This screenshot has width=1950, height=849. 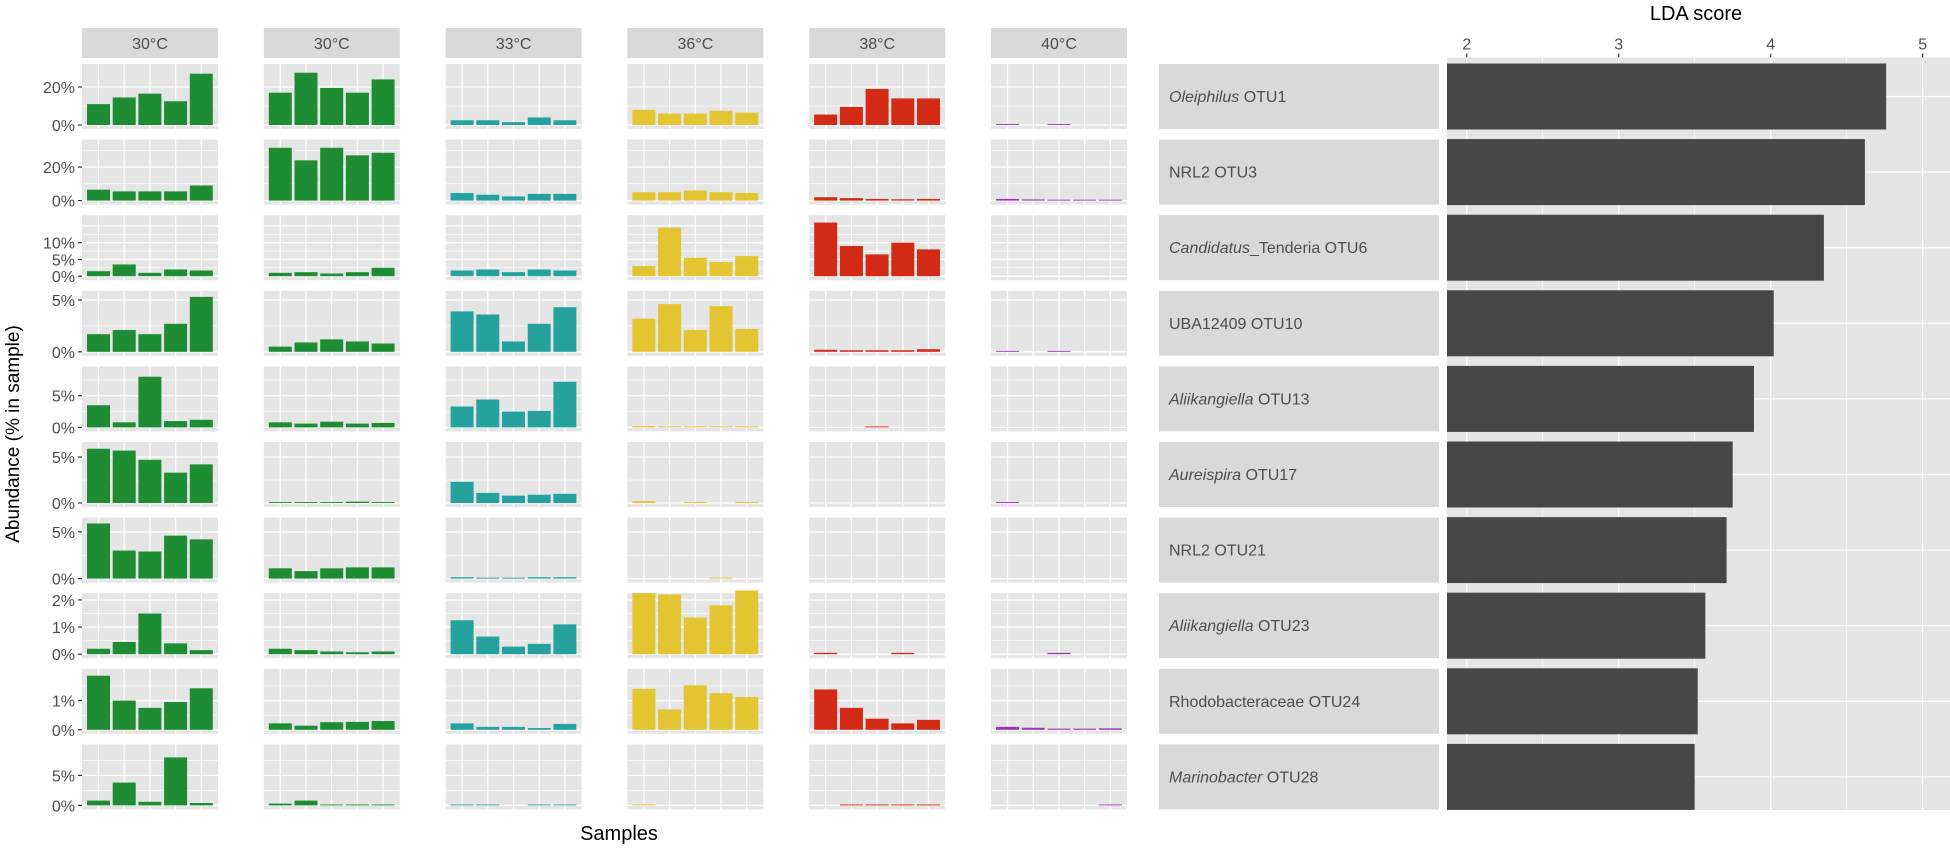 What do you see at coordinates (589, 401) in the screenshot?
I see `otu-row: 0% 5%` at bounding box center [589, 401].